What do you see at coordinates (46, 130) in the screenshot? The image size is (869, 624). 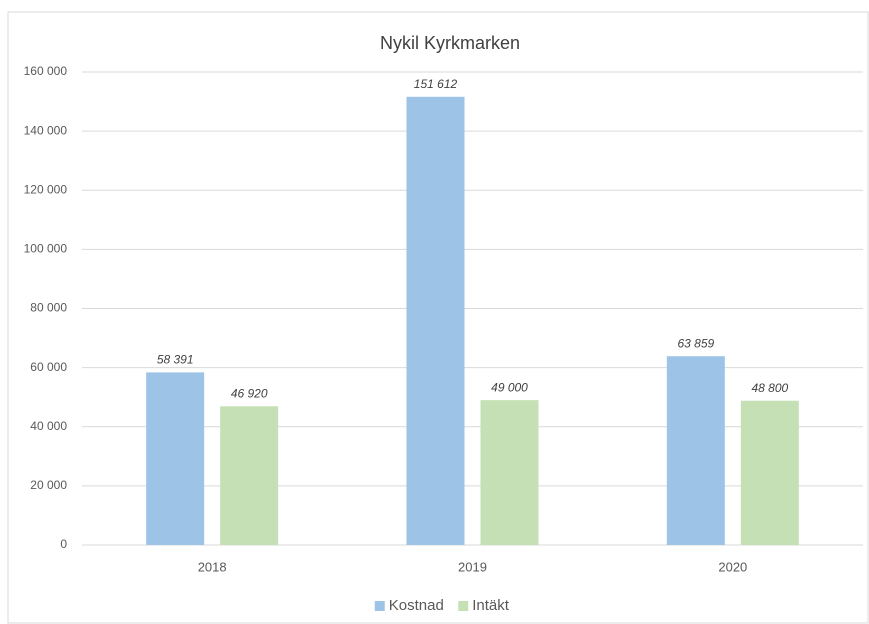 I see `y-tick-label: 140 000` at bounding box center [46, 130].